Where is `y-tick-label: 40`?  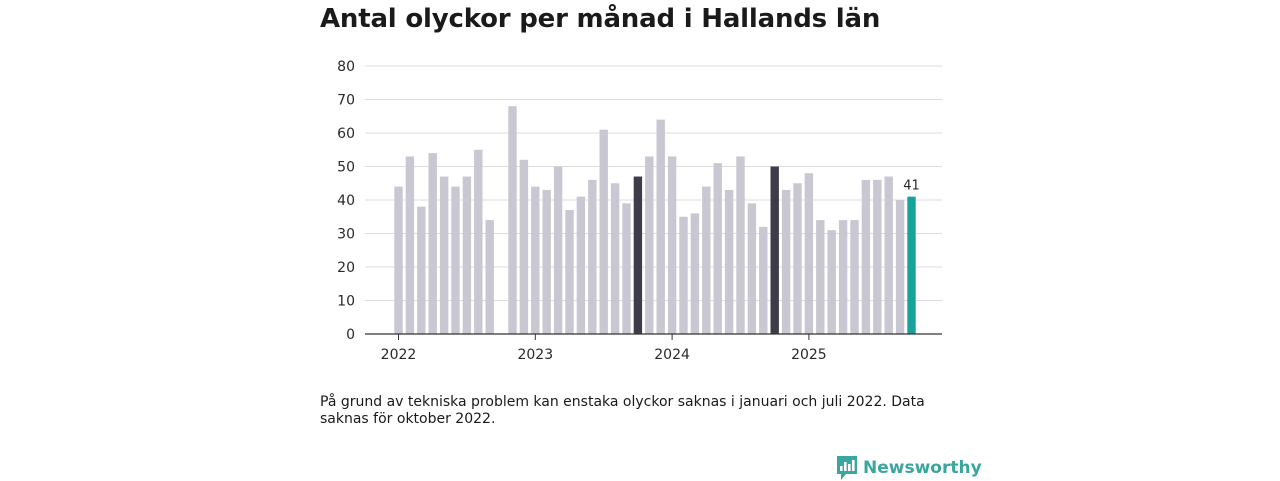 y-tick-label: 40 is located at coordinates (346, 201).